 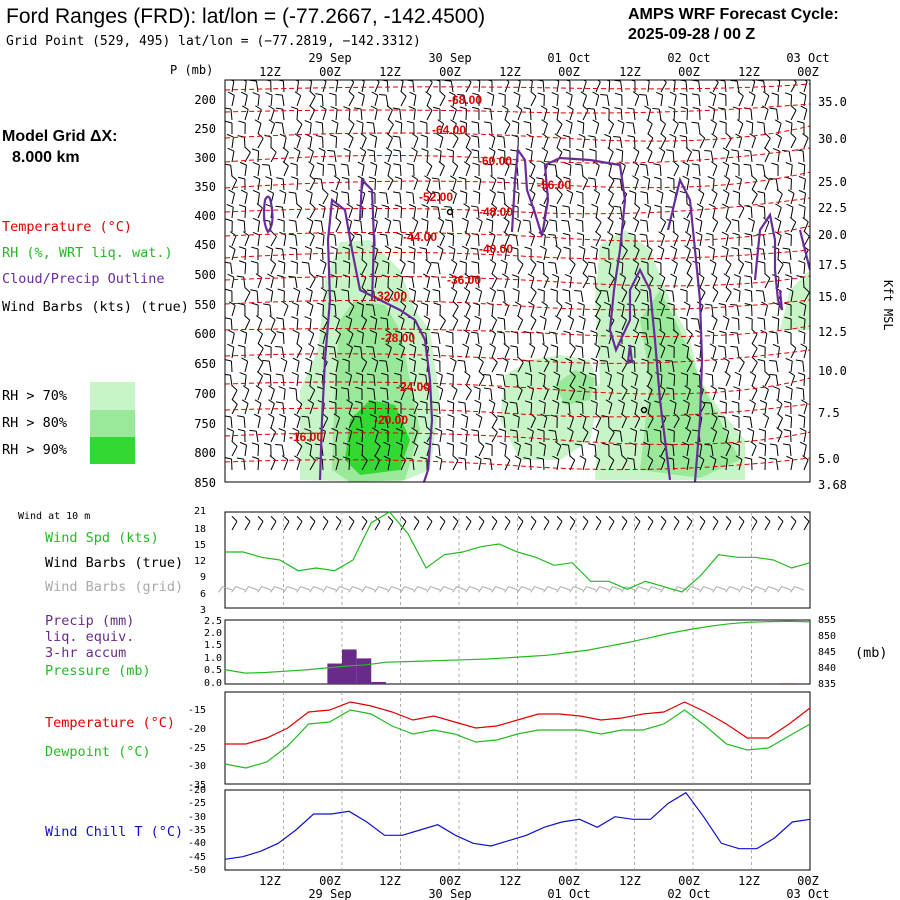 What do you see at coordinates (213, 670) in the screenshot?
I see `precip-tick: 0.5` at bounding box center [213, 670].